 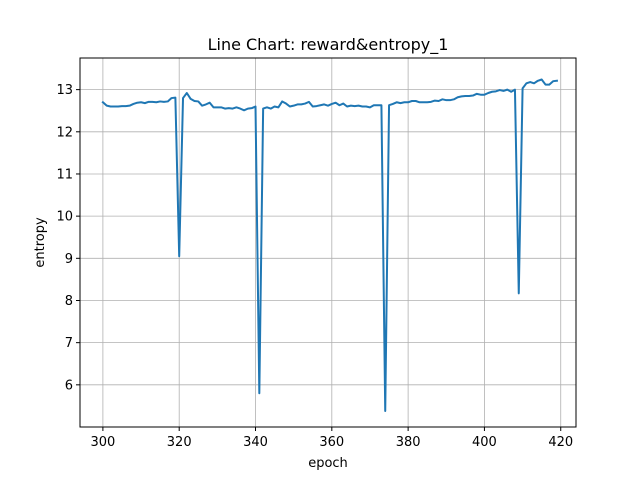 What do you see at coordinates (484, 442) in the screenshot?
I see `x-tick-label: 400` at bounding box center [484, 442].